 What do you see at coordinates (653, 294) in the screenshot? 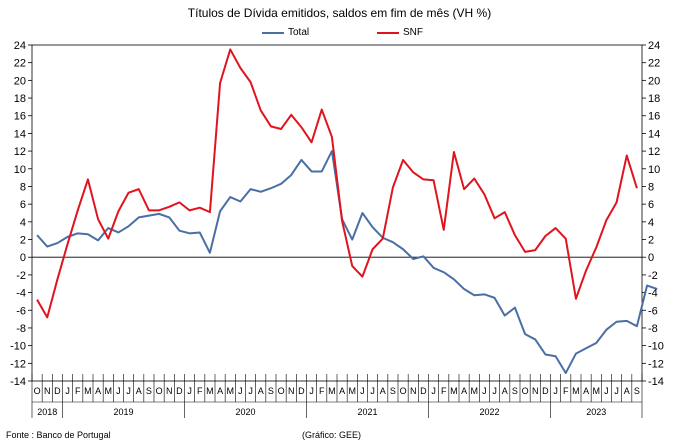
I see `y-tick-label-right: -4` at bounding box center [653, 294].